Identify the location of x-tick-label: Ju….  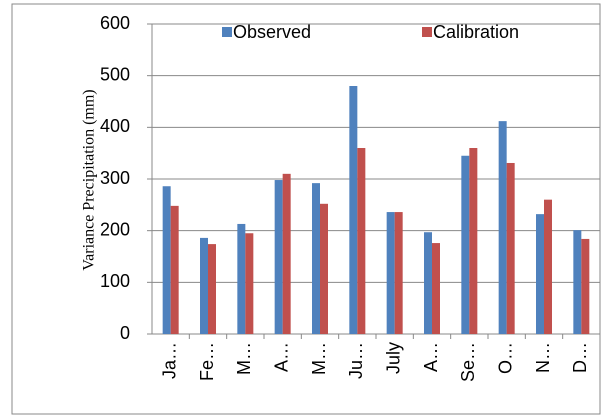
(356, 360).